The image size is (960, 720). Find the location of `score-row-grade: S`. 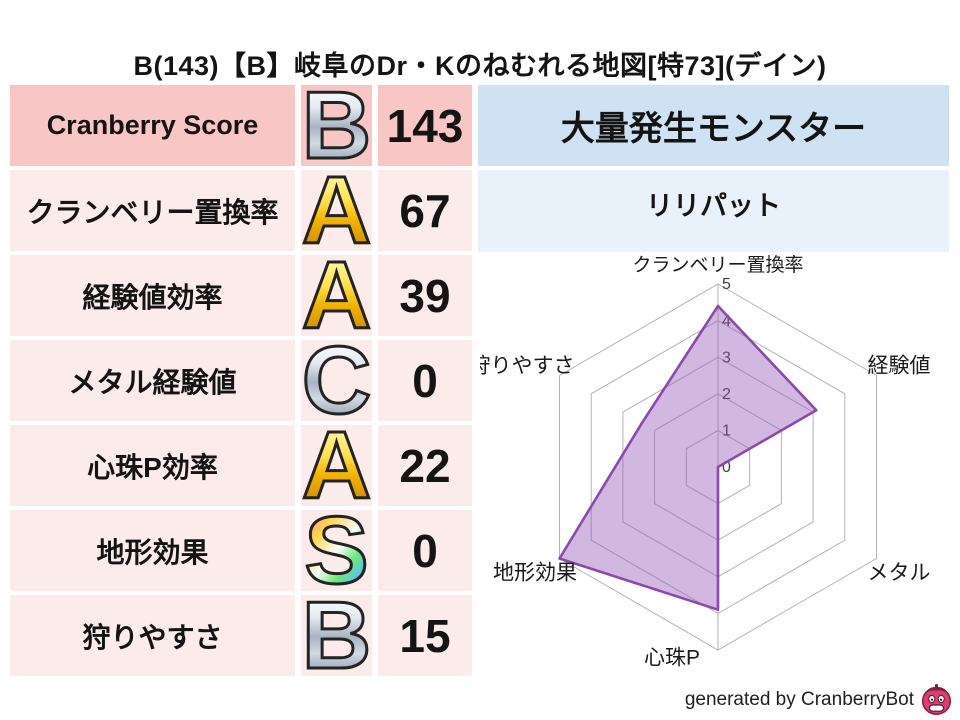

score-row-grade: S is located at coordinates (336, 550).